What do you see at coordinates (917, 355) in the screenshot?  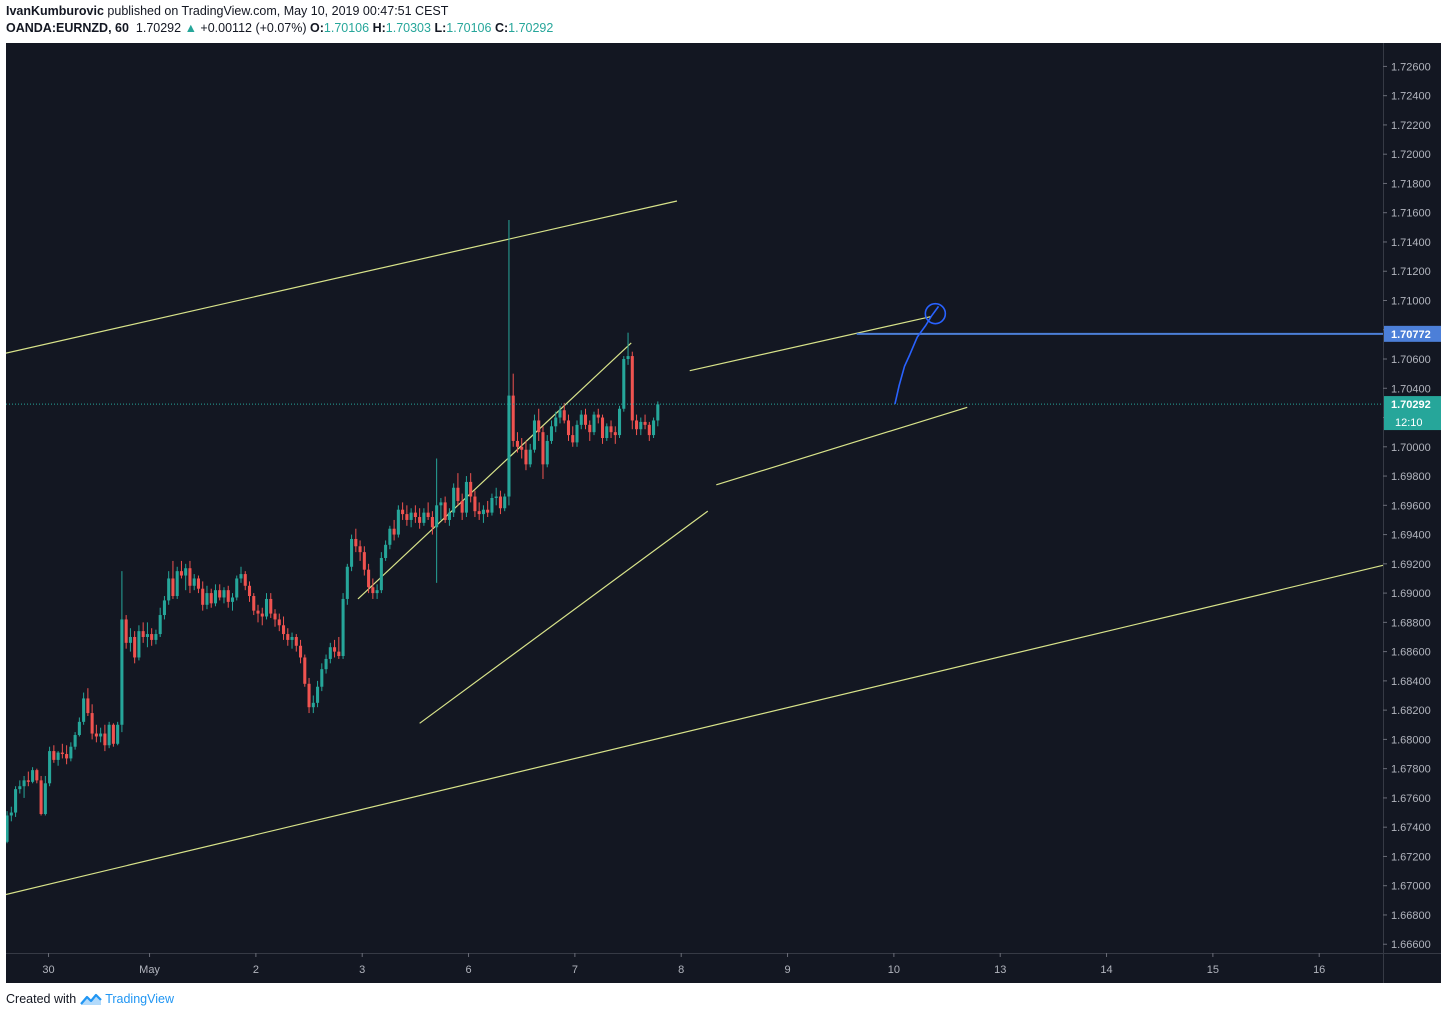 I see `projection-path` at bounding box center [917, 355].